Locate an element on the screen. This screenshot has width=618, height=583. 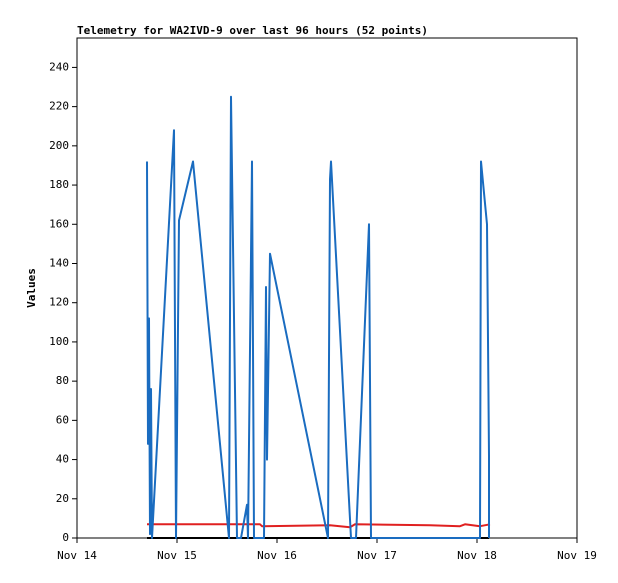
series-line is located at coordinates (319, 526).